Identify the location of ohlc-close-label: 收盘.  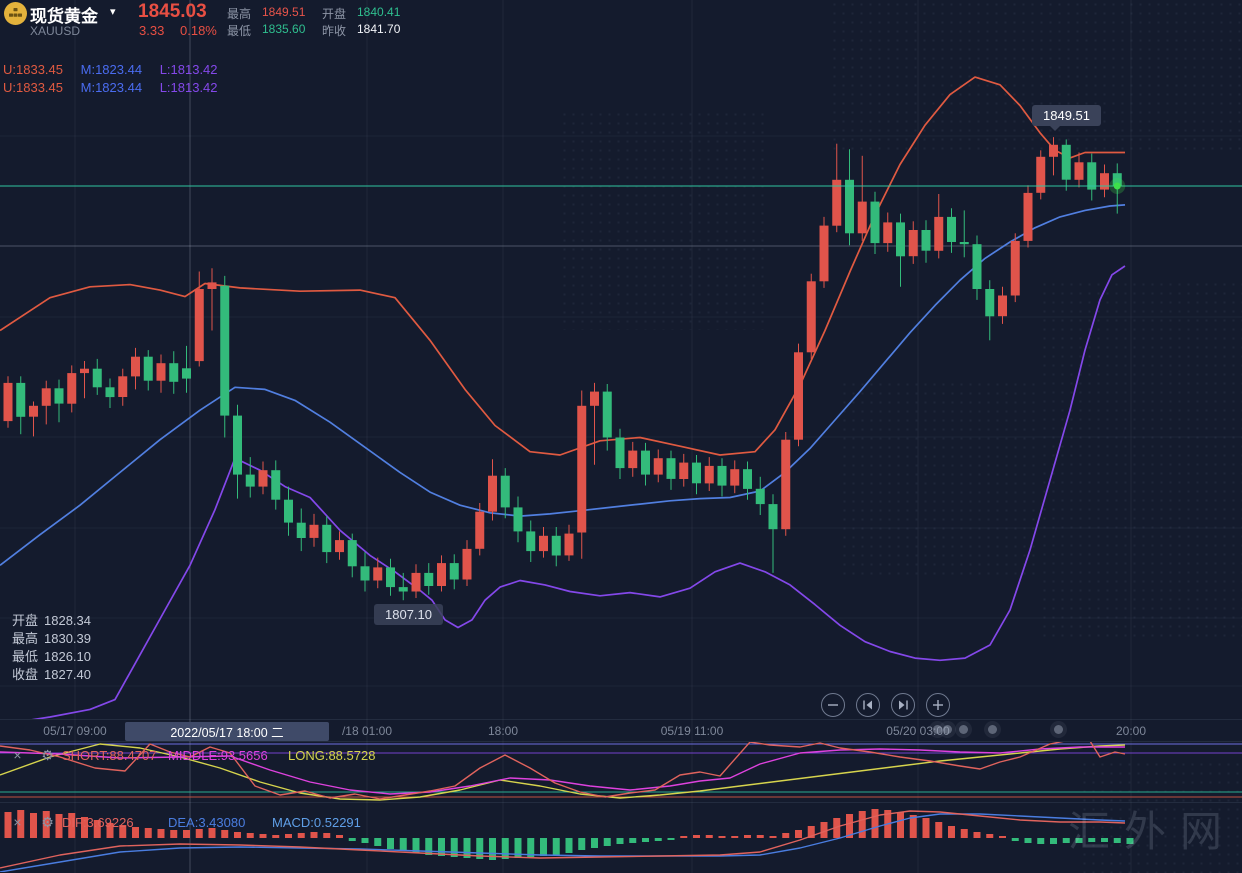
(25, 674).